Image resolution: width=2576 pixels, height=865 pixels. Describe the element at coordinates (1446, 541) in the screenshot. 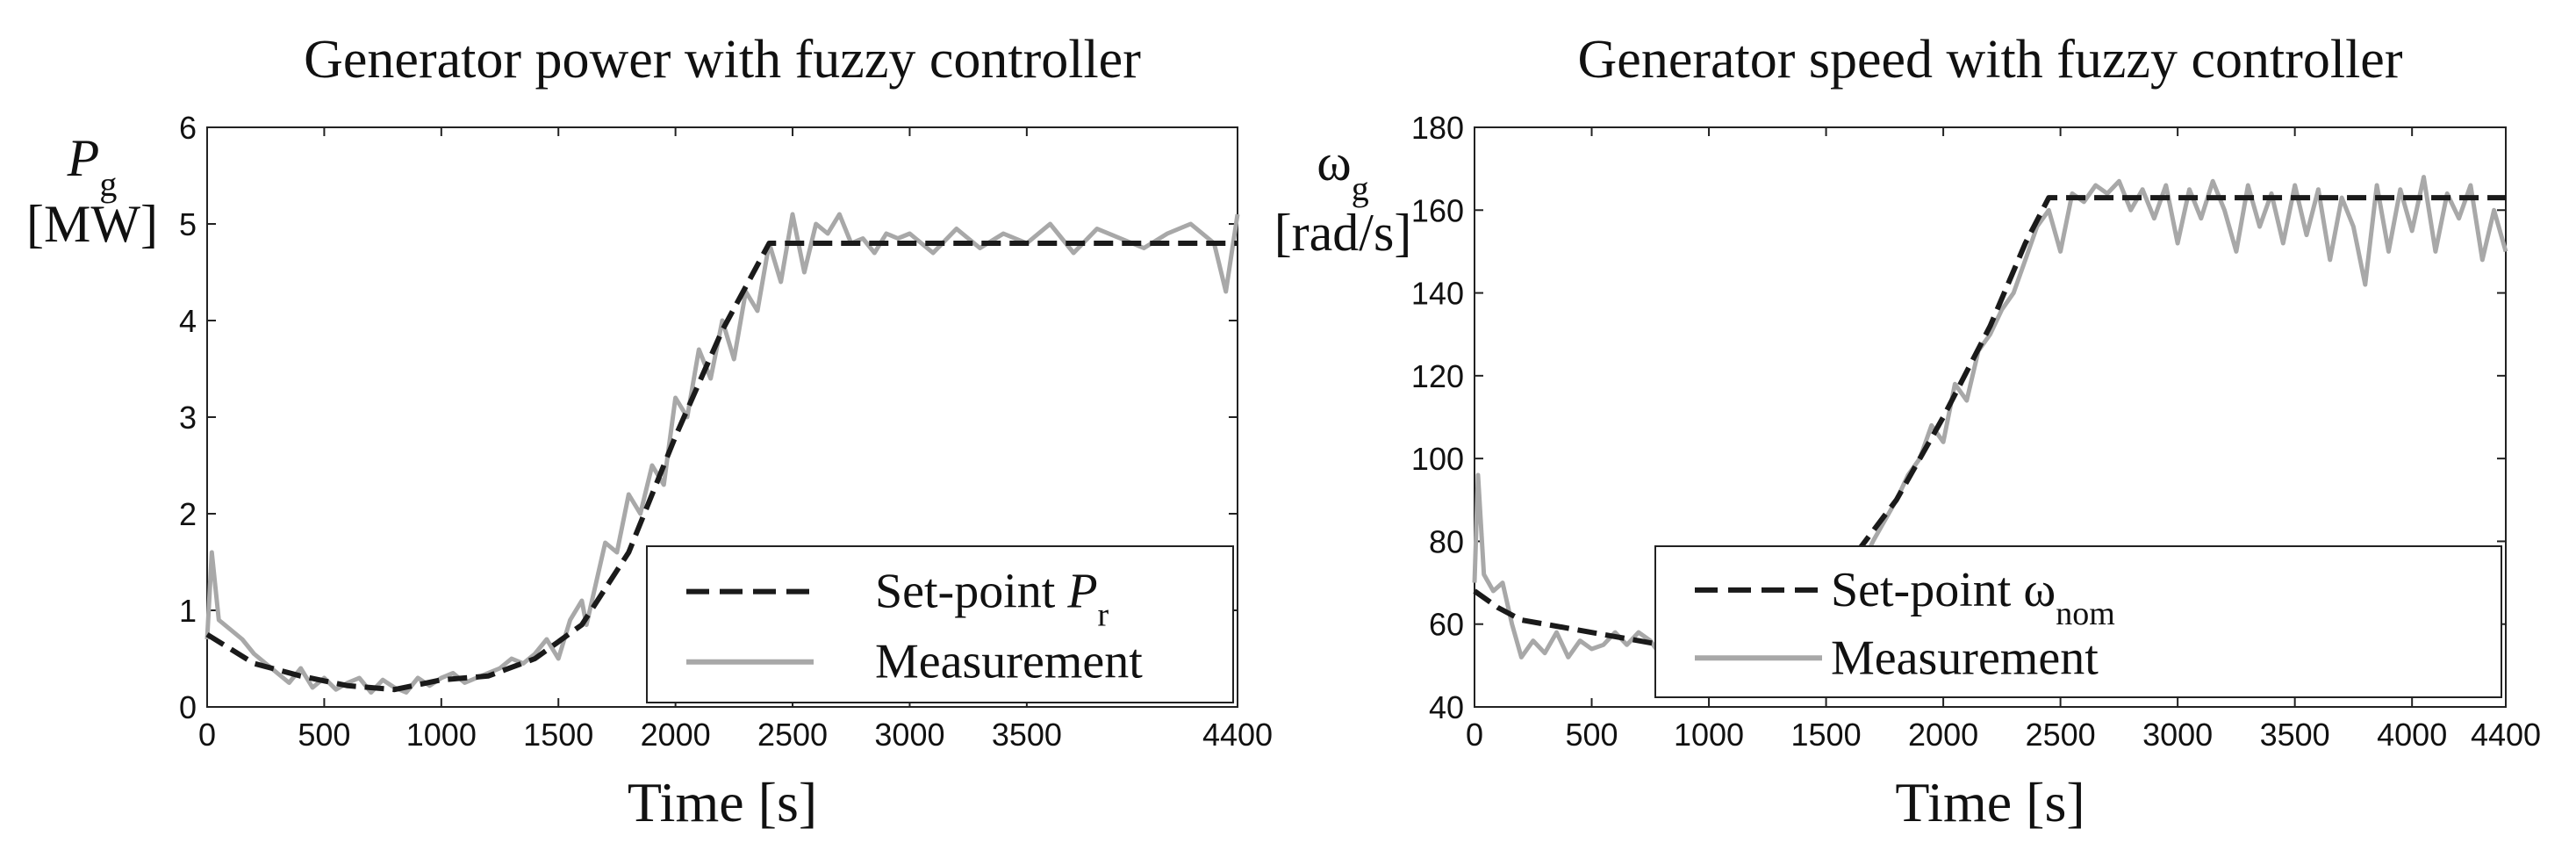

I see `y-tick-label: 80` at that location.